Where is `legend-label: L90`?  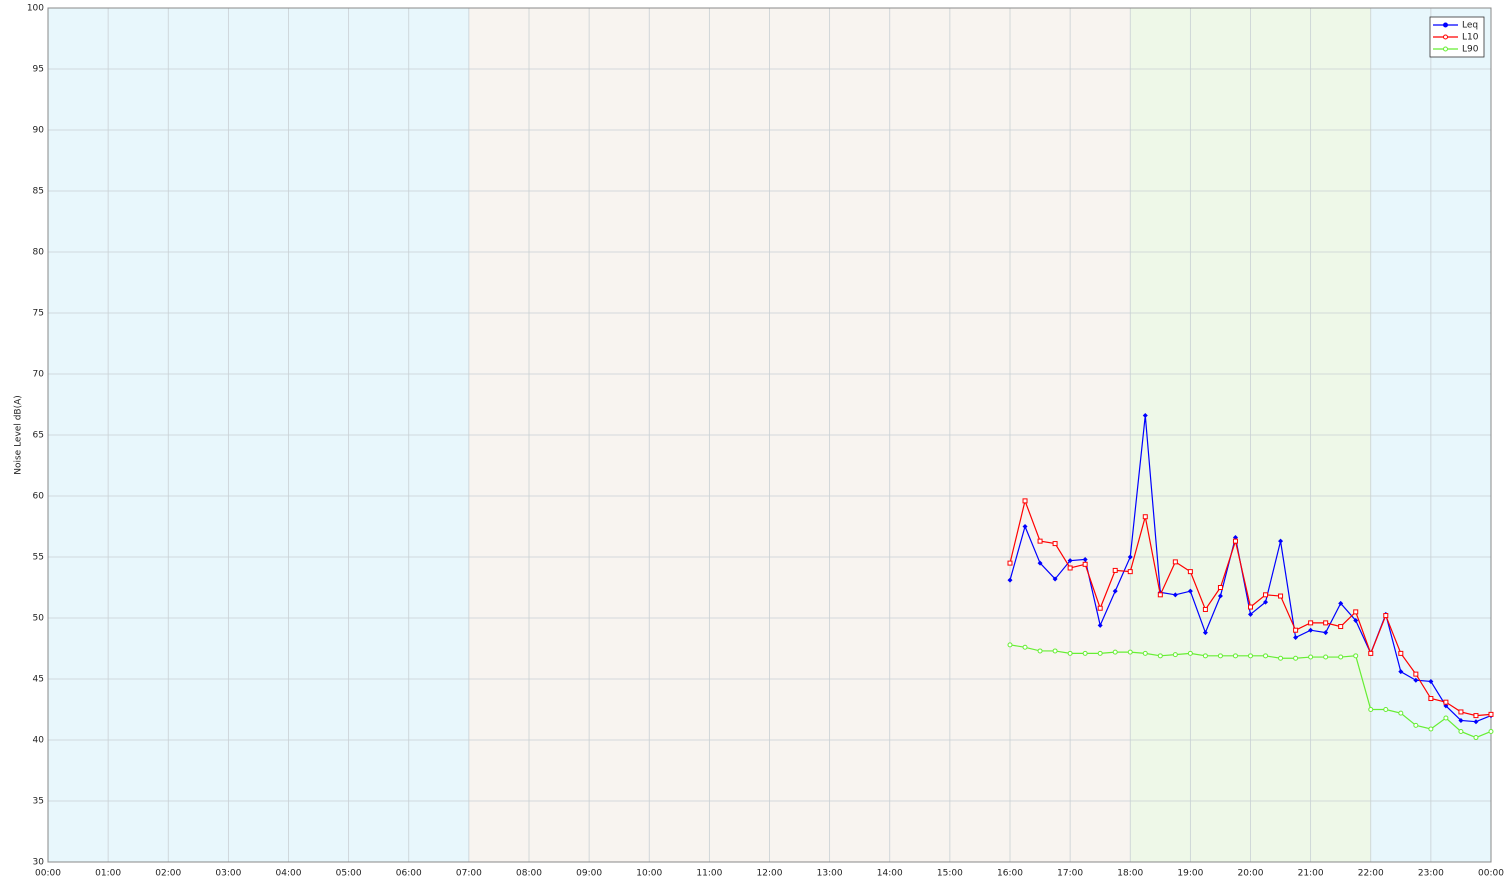 legend-label: L90 is located at coordinates (1470, 50).